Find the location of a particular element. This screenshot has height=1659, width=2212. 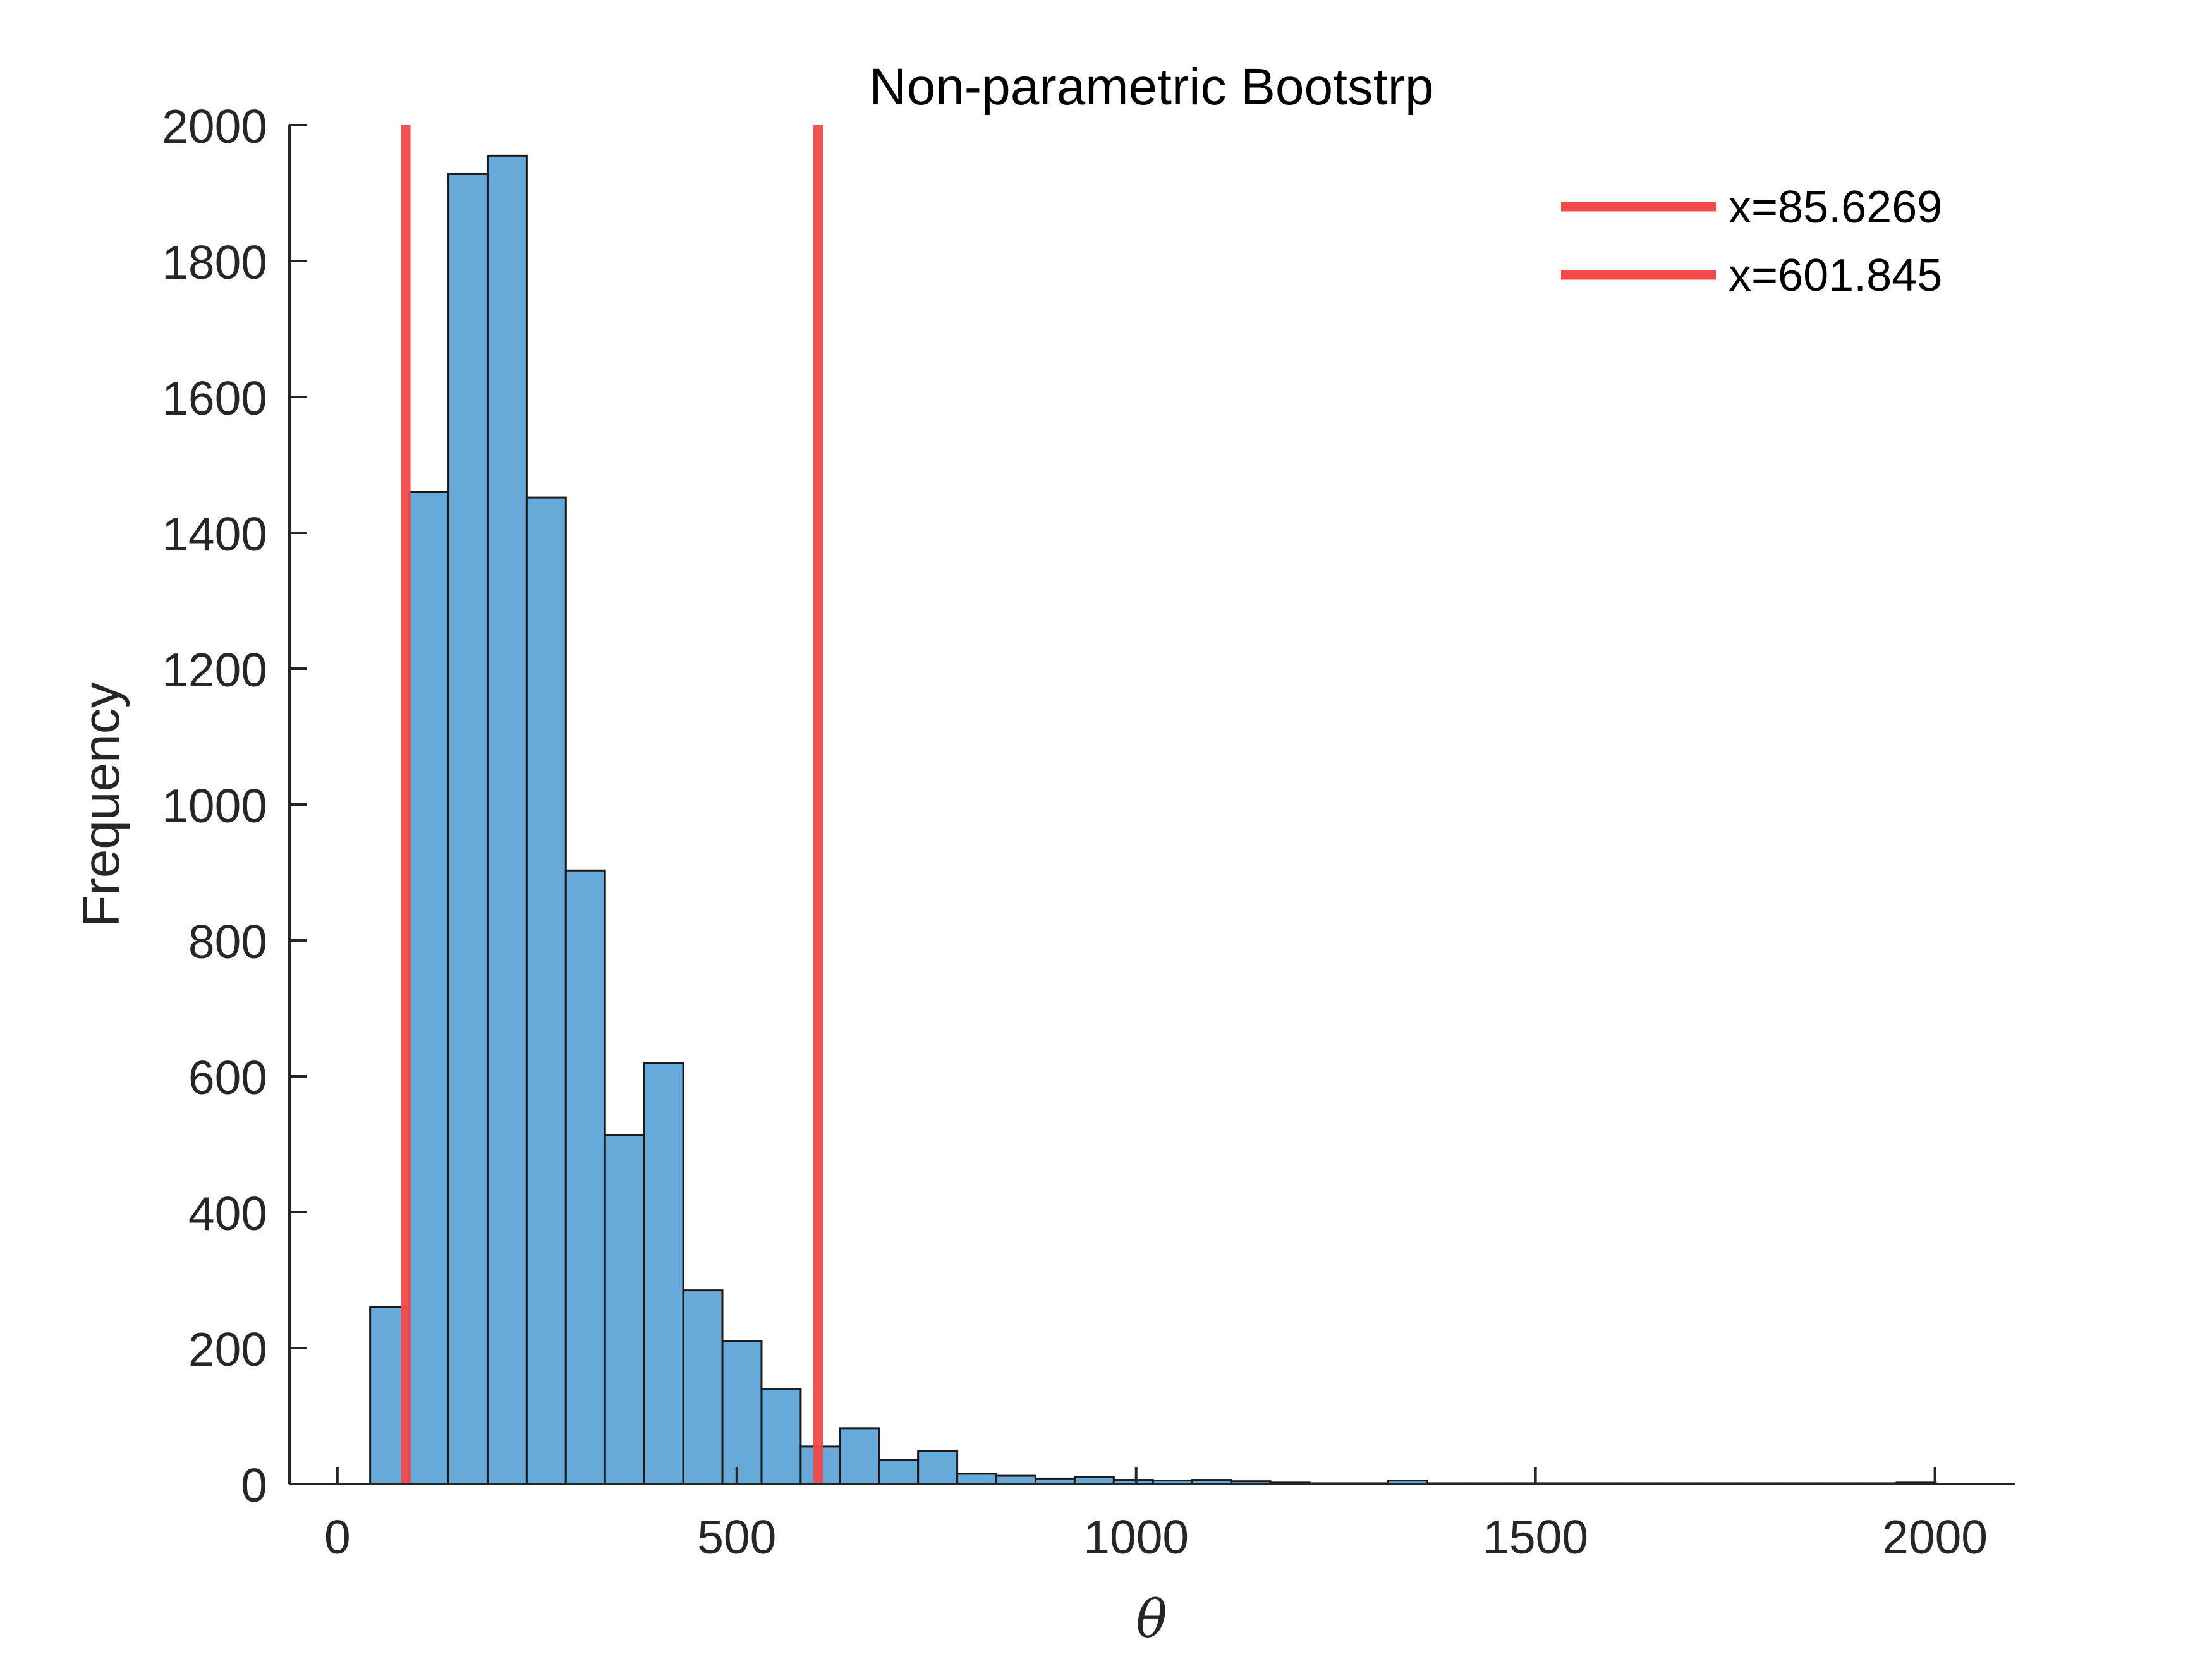

y-tick-label: 1800 is located at coordinates (214, 262).